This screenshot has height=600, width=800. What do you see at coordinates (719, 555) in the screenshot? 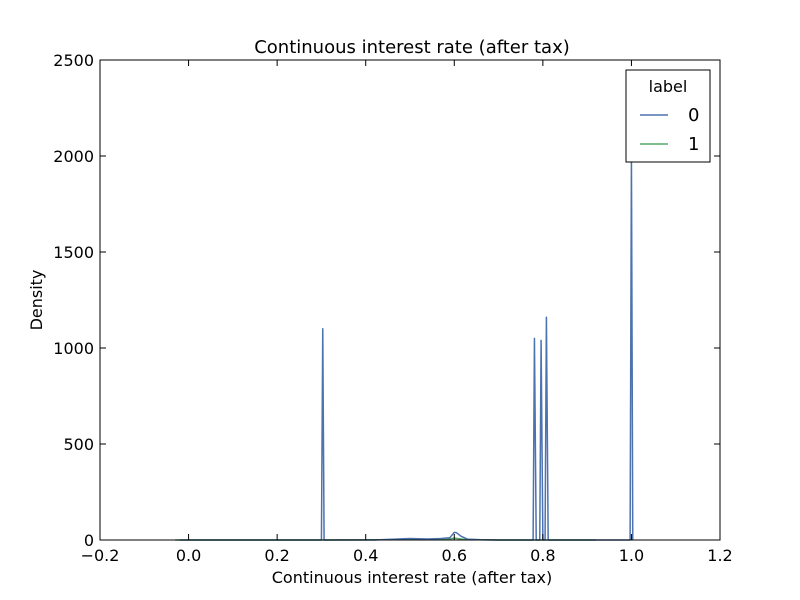
I see `x-tick-label: 1.2` at bounding box center [719, 555].